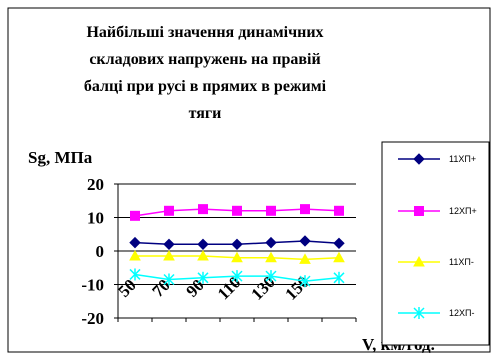 The height and width of the screenshot is (360, 498). What do you see at coordinates (92, 285) in the screenshot?
I see `y-tick-label-3: -10` at bounding box center [92, 285].